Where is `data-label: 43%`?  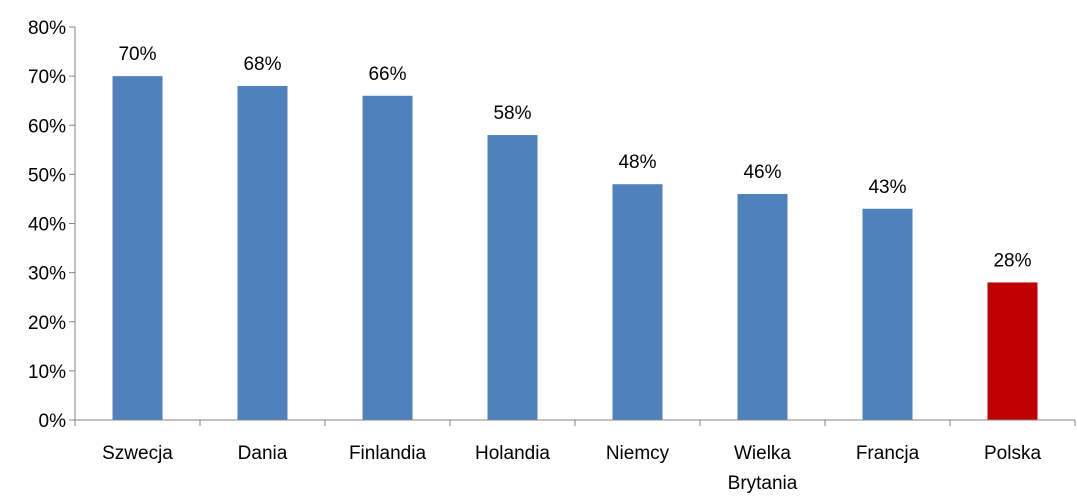
data-label: 43% is located at coordinates (887, 187).